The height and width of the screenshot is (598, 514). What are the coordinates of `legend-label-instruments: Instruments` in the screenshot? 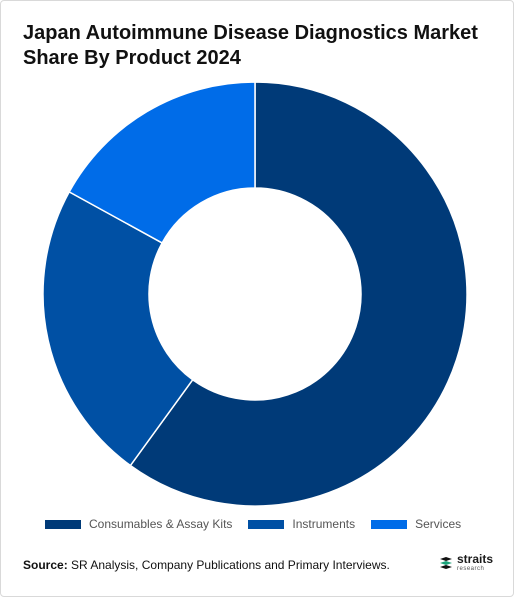 It's located at (324, 524).